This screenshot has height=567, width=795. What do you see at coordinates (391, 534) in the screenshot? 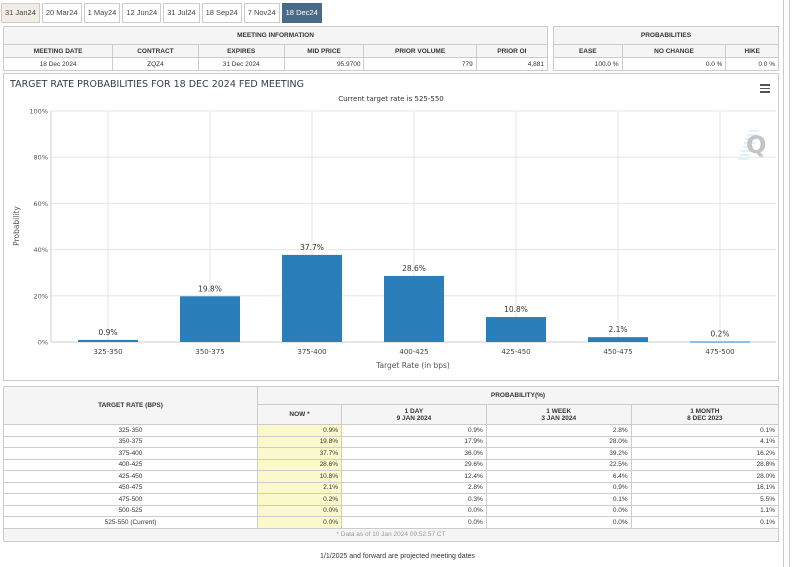
I see `data-timestamp-note: * Data as of 10 Jan 2024 09:52:57 CT` at bounding box center [391, 534].